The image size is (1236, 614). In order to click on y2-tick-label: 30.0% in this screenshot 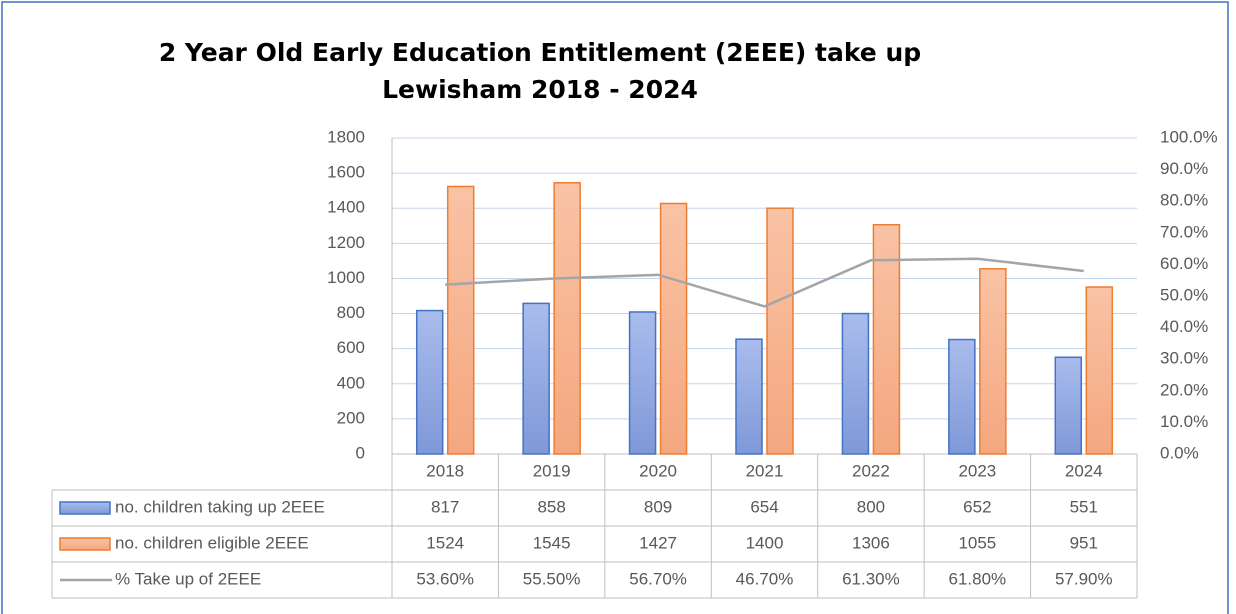, I will do `click(1184, 358)`.